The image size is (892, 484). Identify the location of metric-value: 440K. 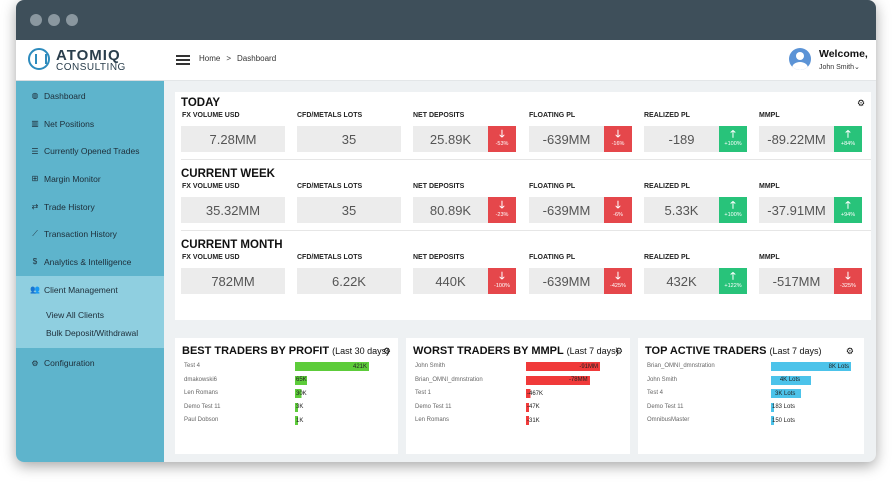
(450, 281).